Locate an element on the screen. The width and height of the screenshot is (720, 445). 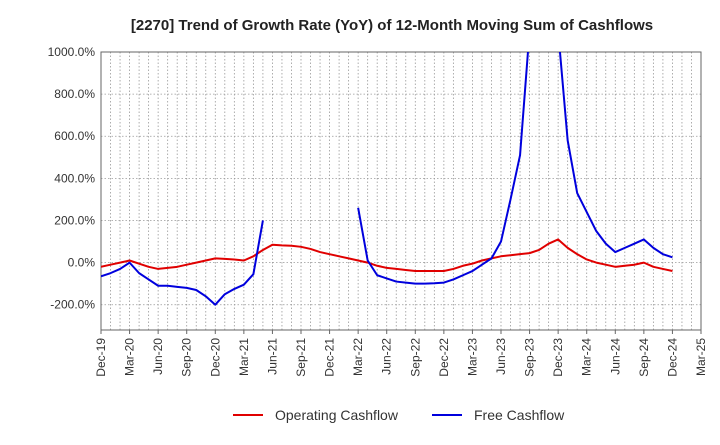
legend: Operating Cashflow Free Cashflow is located at coordinates (399, 415).